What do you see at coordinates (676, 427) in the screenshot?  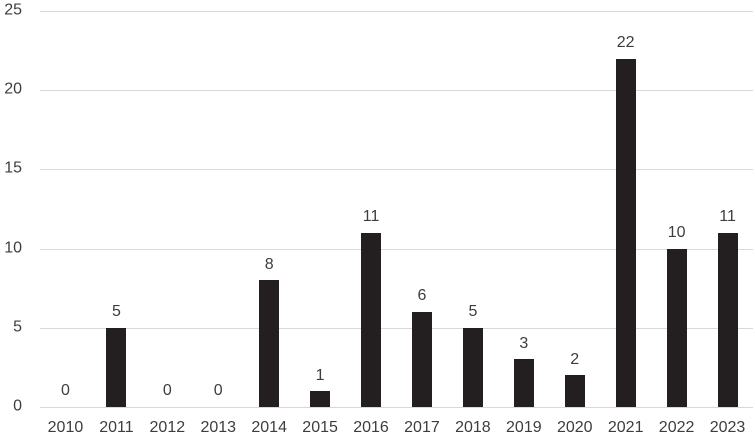 I see `x-tick-label-2022: 2022` at bounding box center [676, 427].